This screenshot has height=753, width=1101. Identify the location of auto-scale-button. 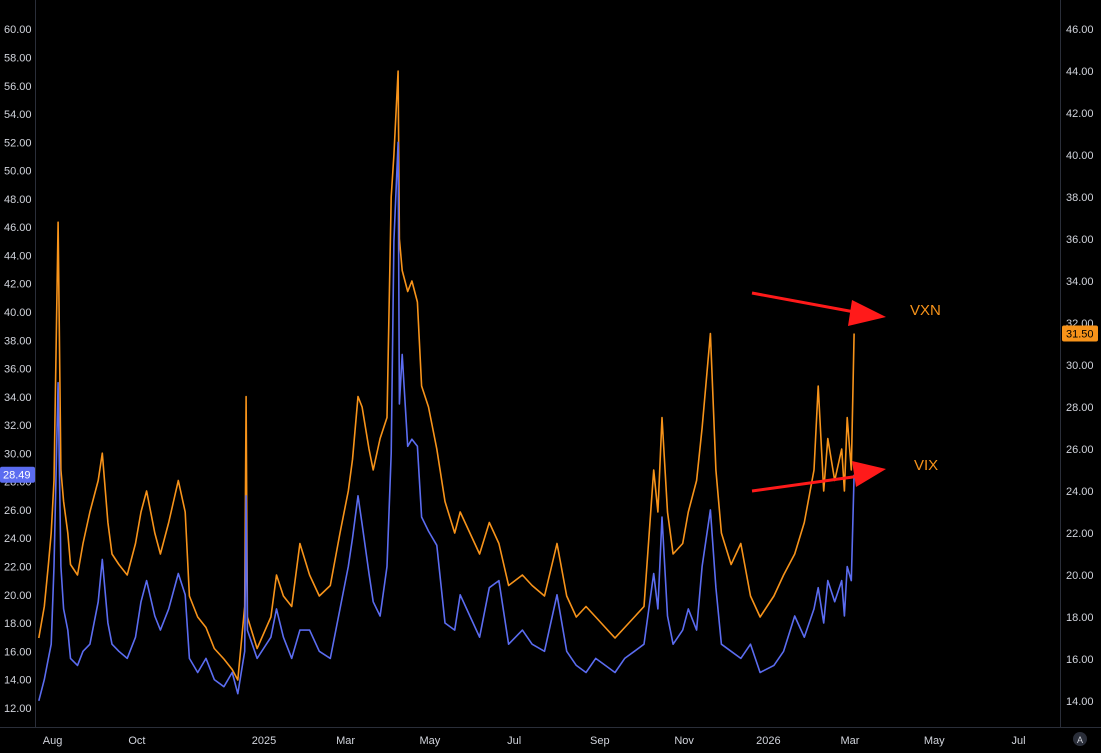
(1080, 739).